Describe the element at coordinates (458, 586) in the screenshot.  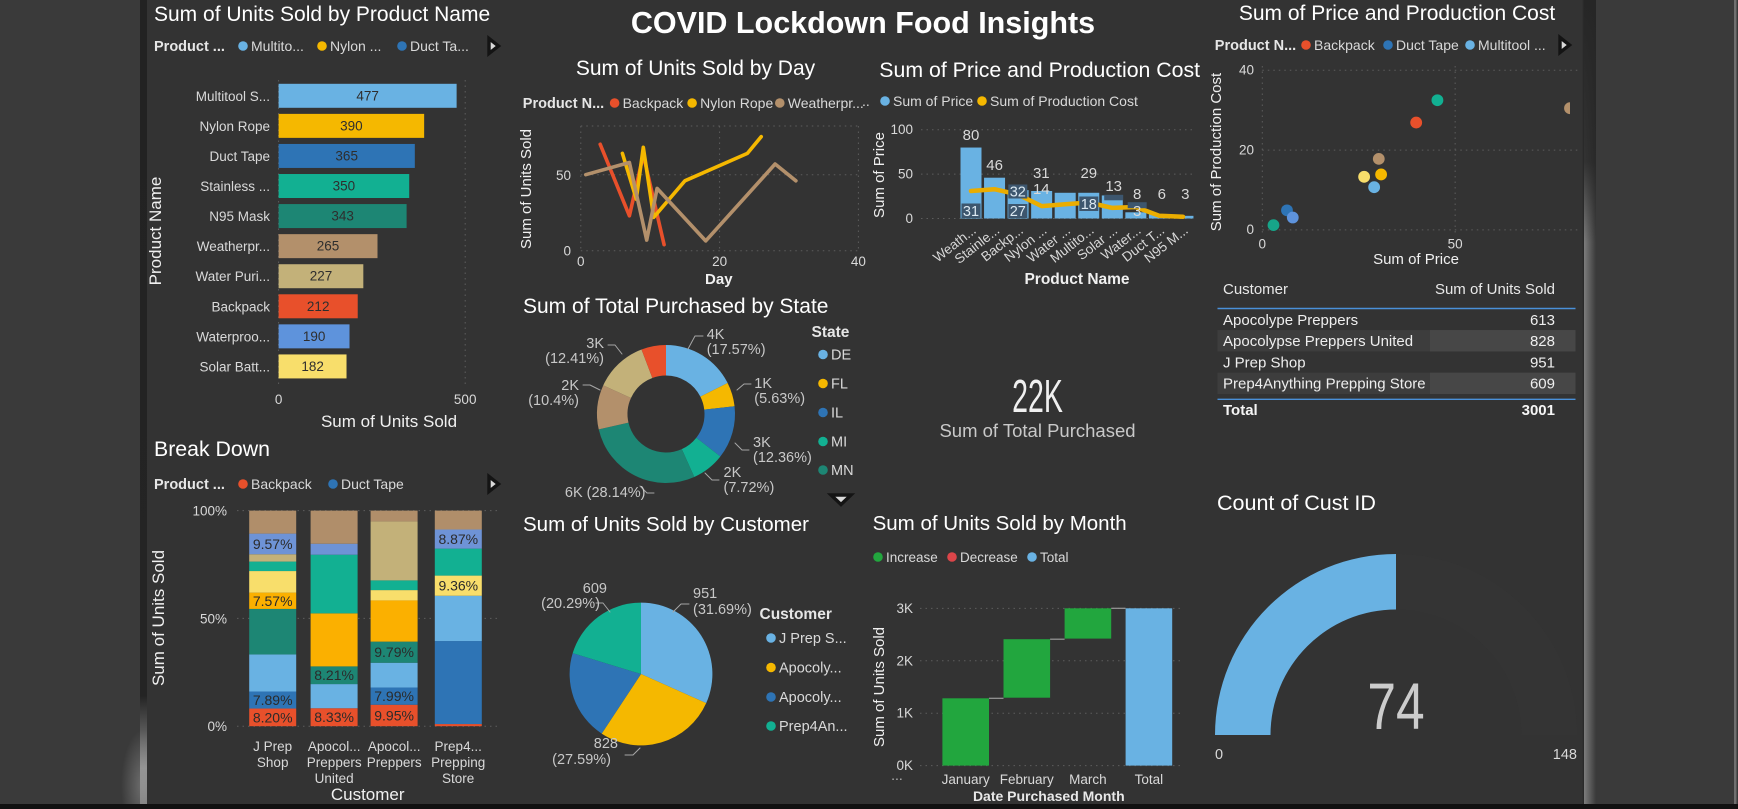
I see `svg-text: 9.36%` at that location.